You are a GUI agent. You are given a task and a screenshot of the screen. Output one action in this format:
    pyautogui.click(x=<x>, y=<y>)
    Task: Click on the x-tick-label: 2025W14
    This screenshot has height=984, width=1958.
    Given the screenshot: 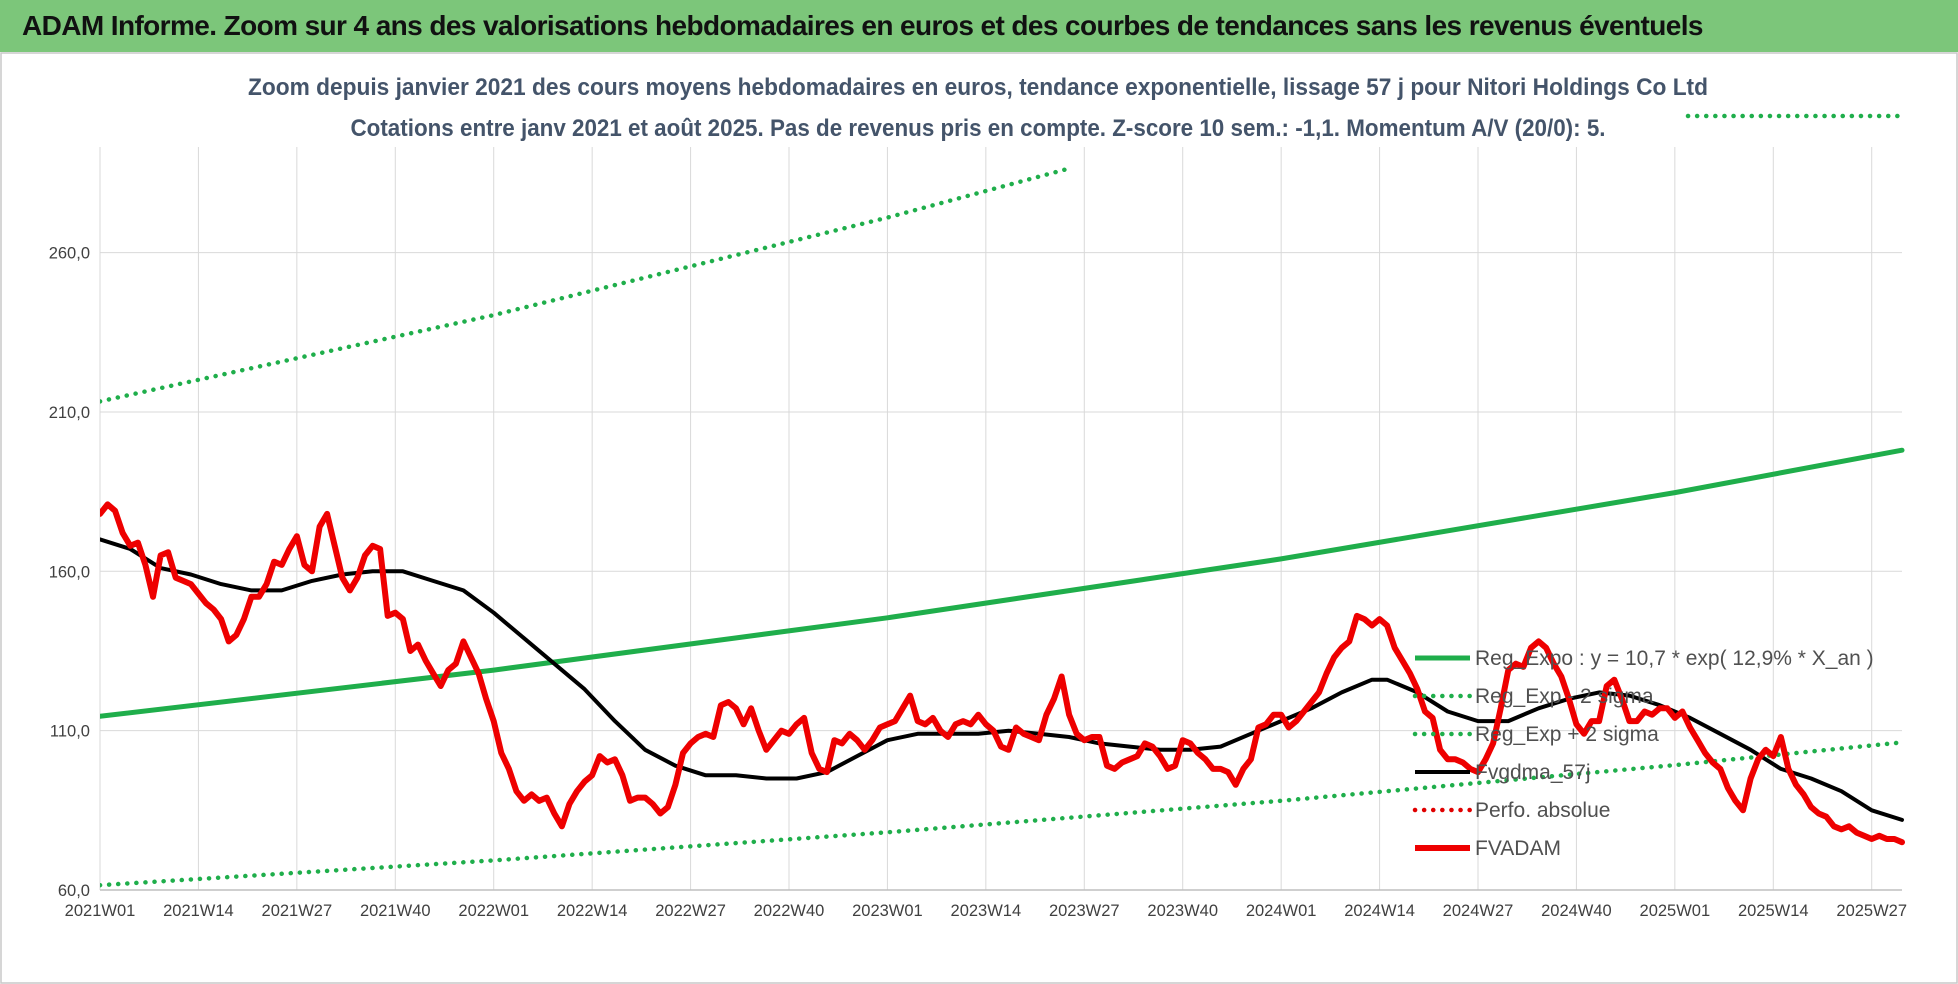 What is the action you would take?
    pyautogui.click(x=1773, y=911)
    